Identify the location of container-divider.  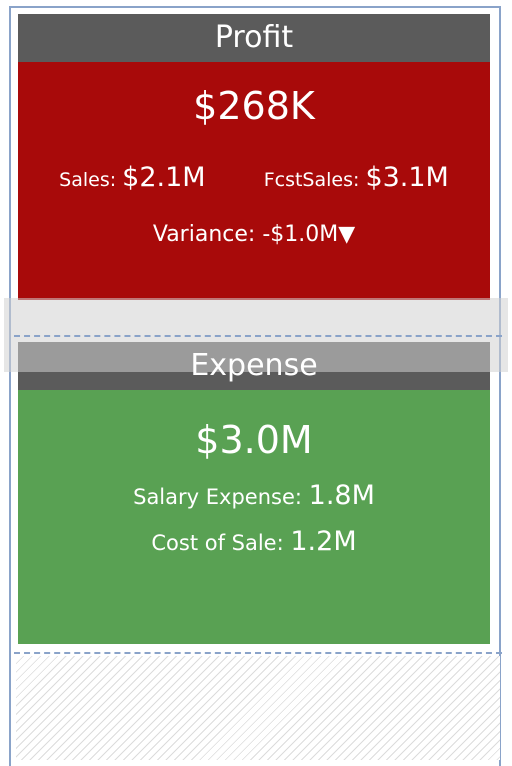
(258, 336).